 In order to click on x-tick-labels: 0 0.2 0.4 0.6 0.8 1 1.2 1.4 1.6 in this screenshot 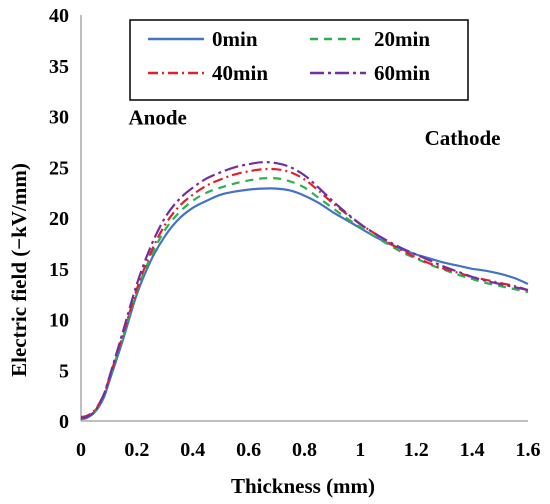, I will do `click(308, 450)`.